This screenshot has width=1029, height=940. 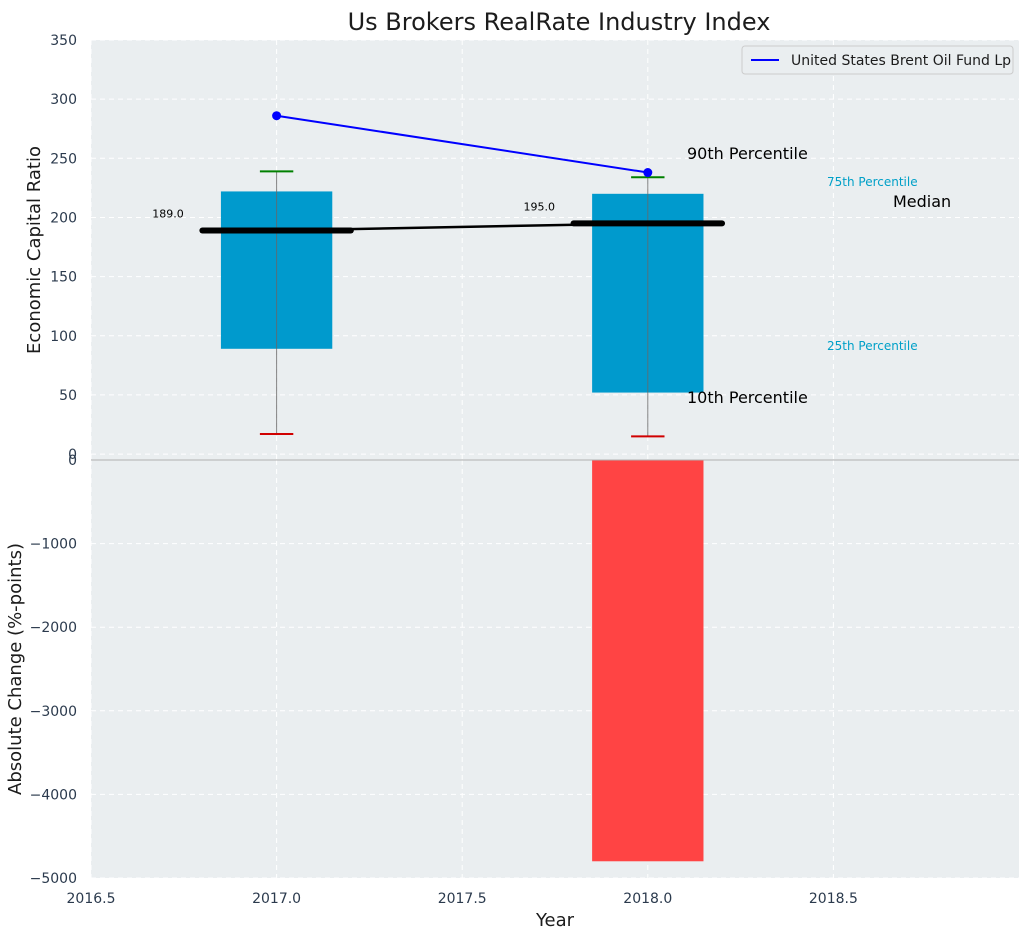 What do you see at coordinates (63, 159) in the screenshot?
I see `top-y-tick-label: 250` at bounding box center [63, 159].